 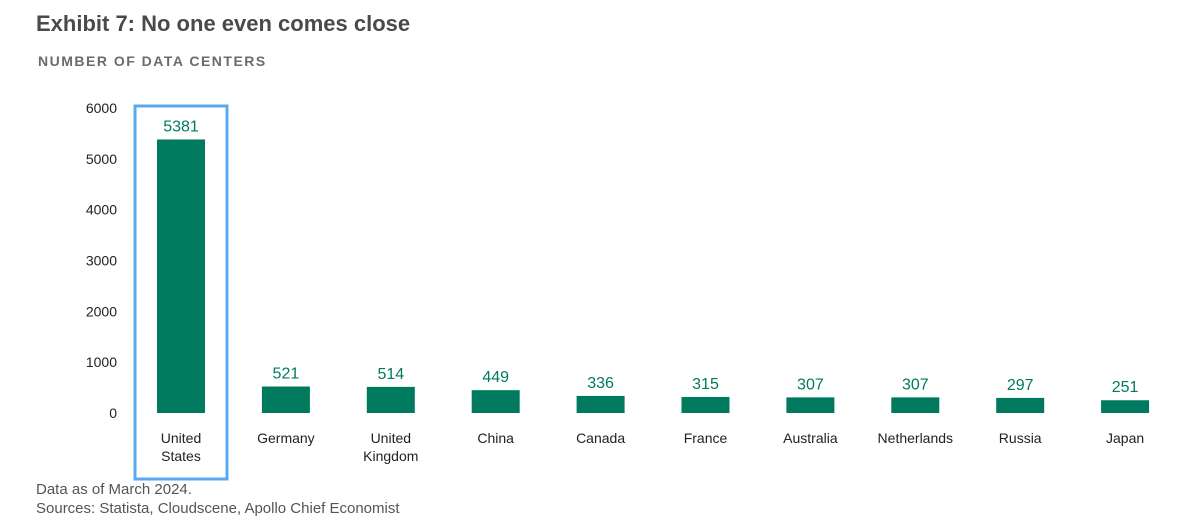 I want to click on x-tick-label: United States, so click(x=181, y=447).